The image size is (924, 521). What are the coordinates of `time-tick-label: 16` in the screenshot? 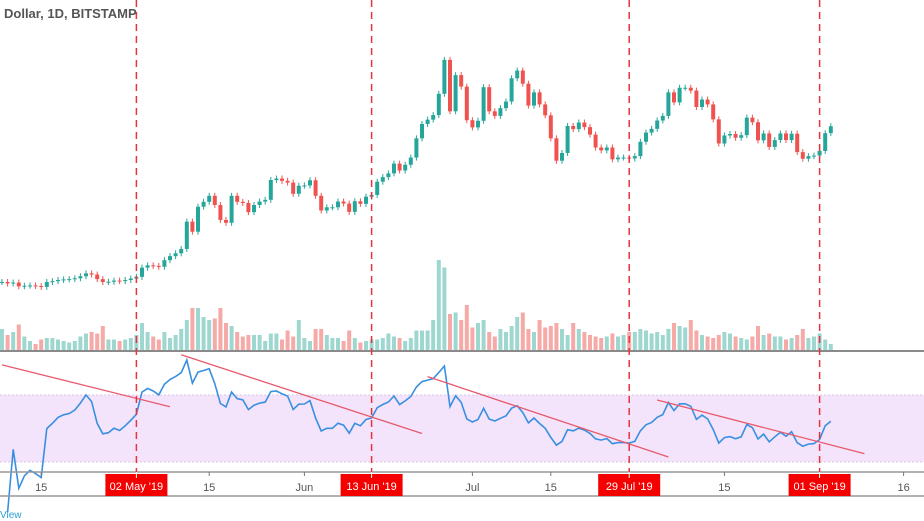 It's located at (903, 488).